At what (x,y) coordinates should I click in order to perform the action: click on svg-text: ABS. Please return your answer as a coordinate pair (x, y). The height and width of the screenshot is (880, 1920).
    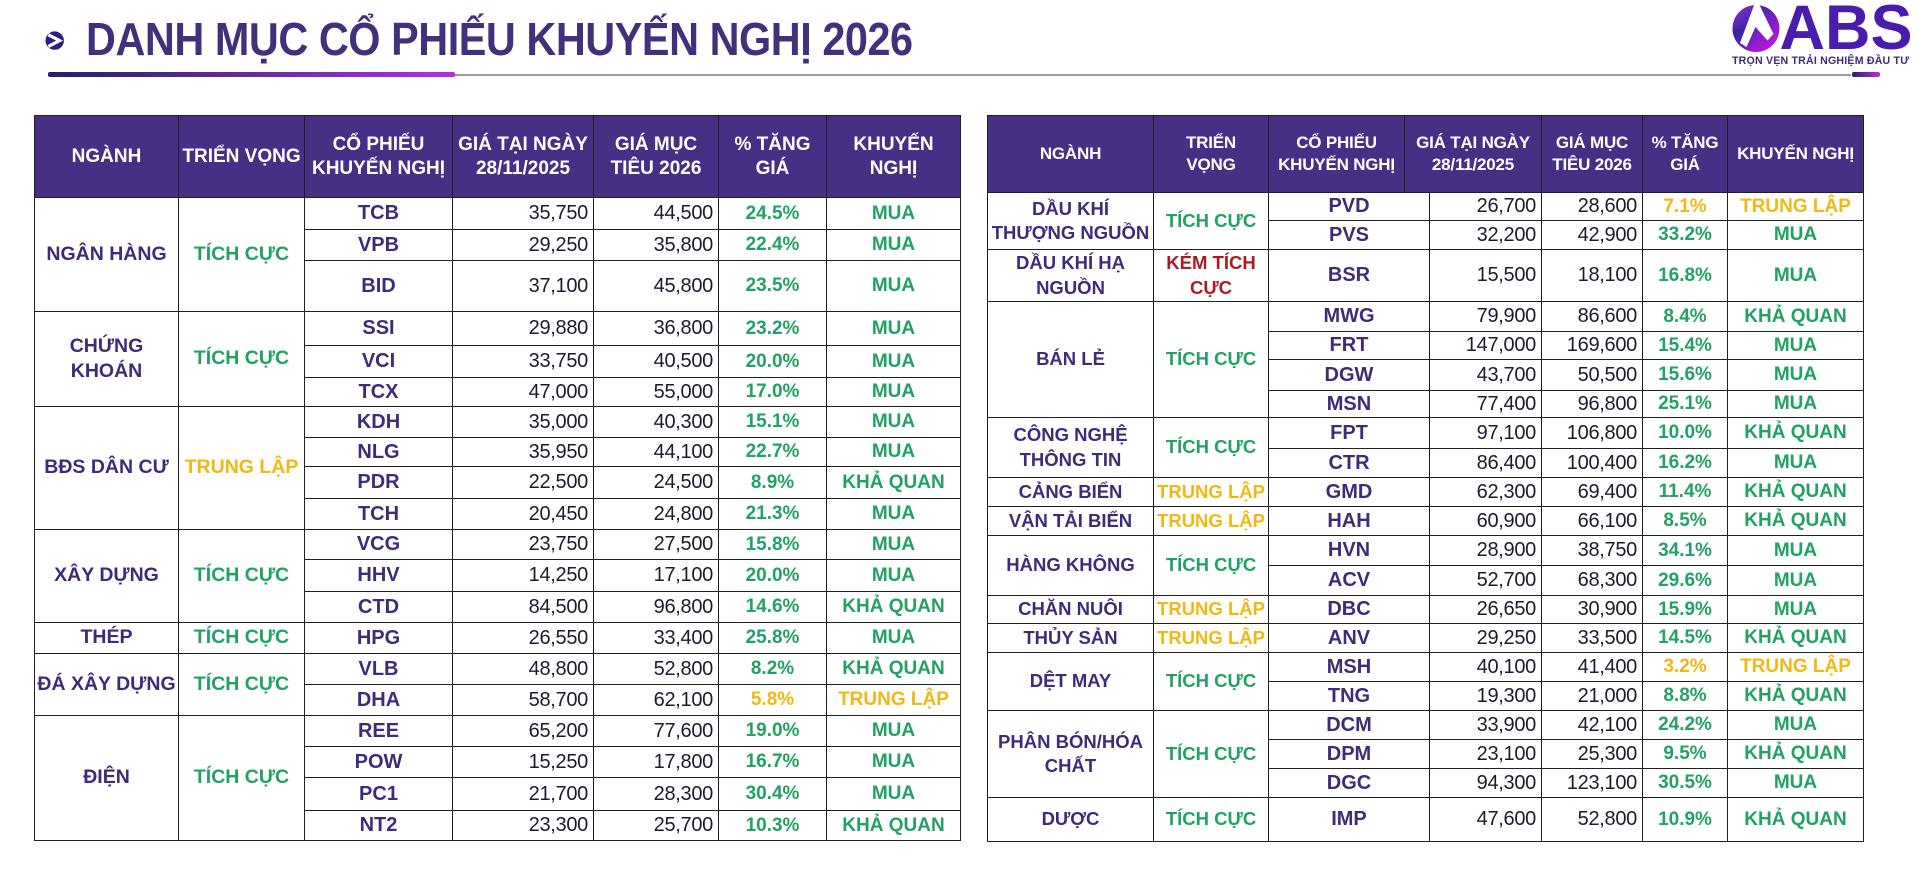
    Looking at the image, I should click on (1846, 28).